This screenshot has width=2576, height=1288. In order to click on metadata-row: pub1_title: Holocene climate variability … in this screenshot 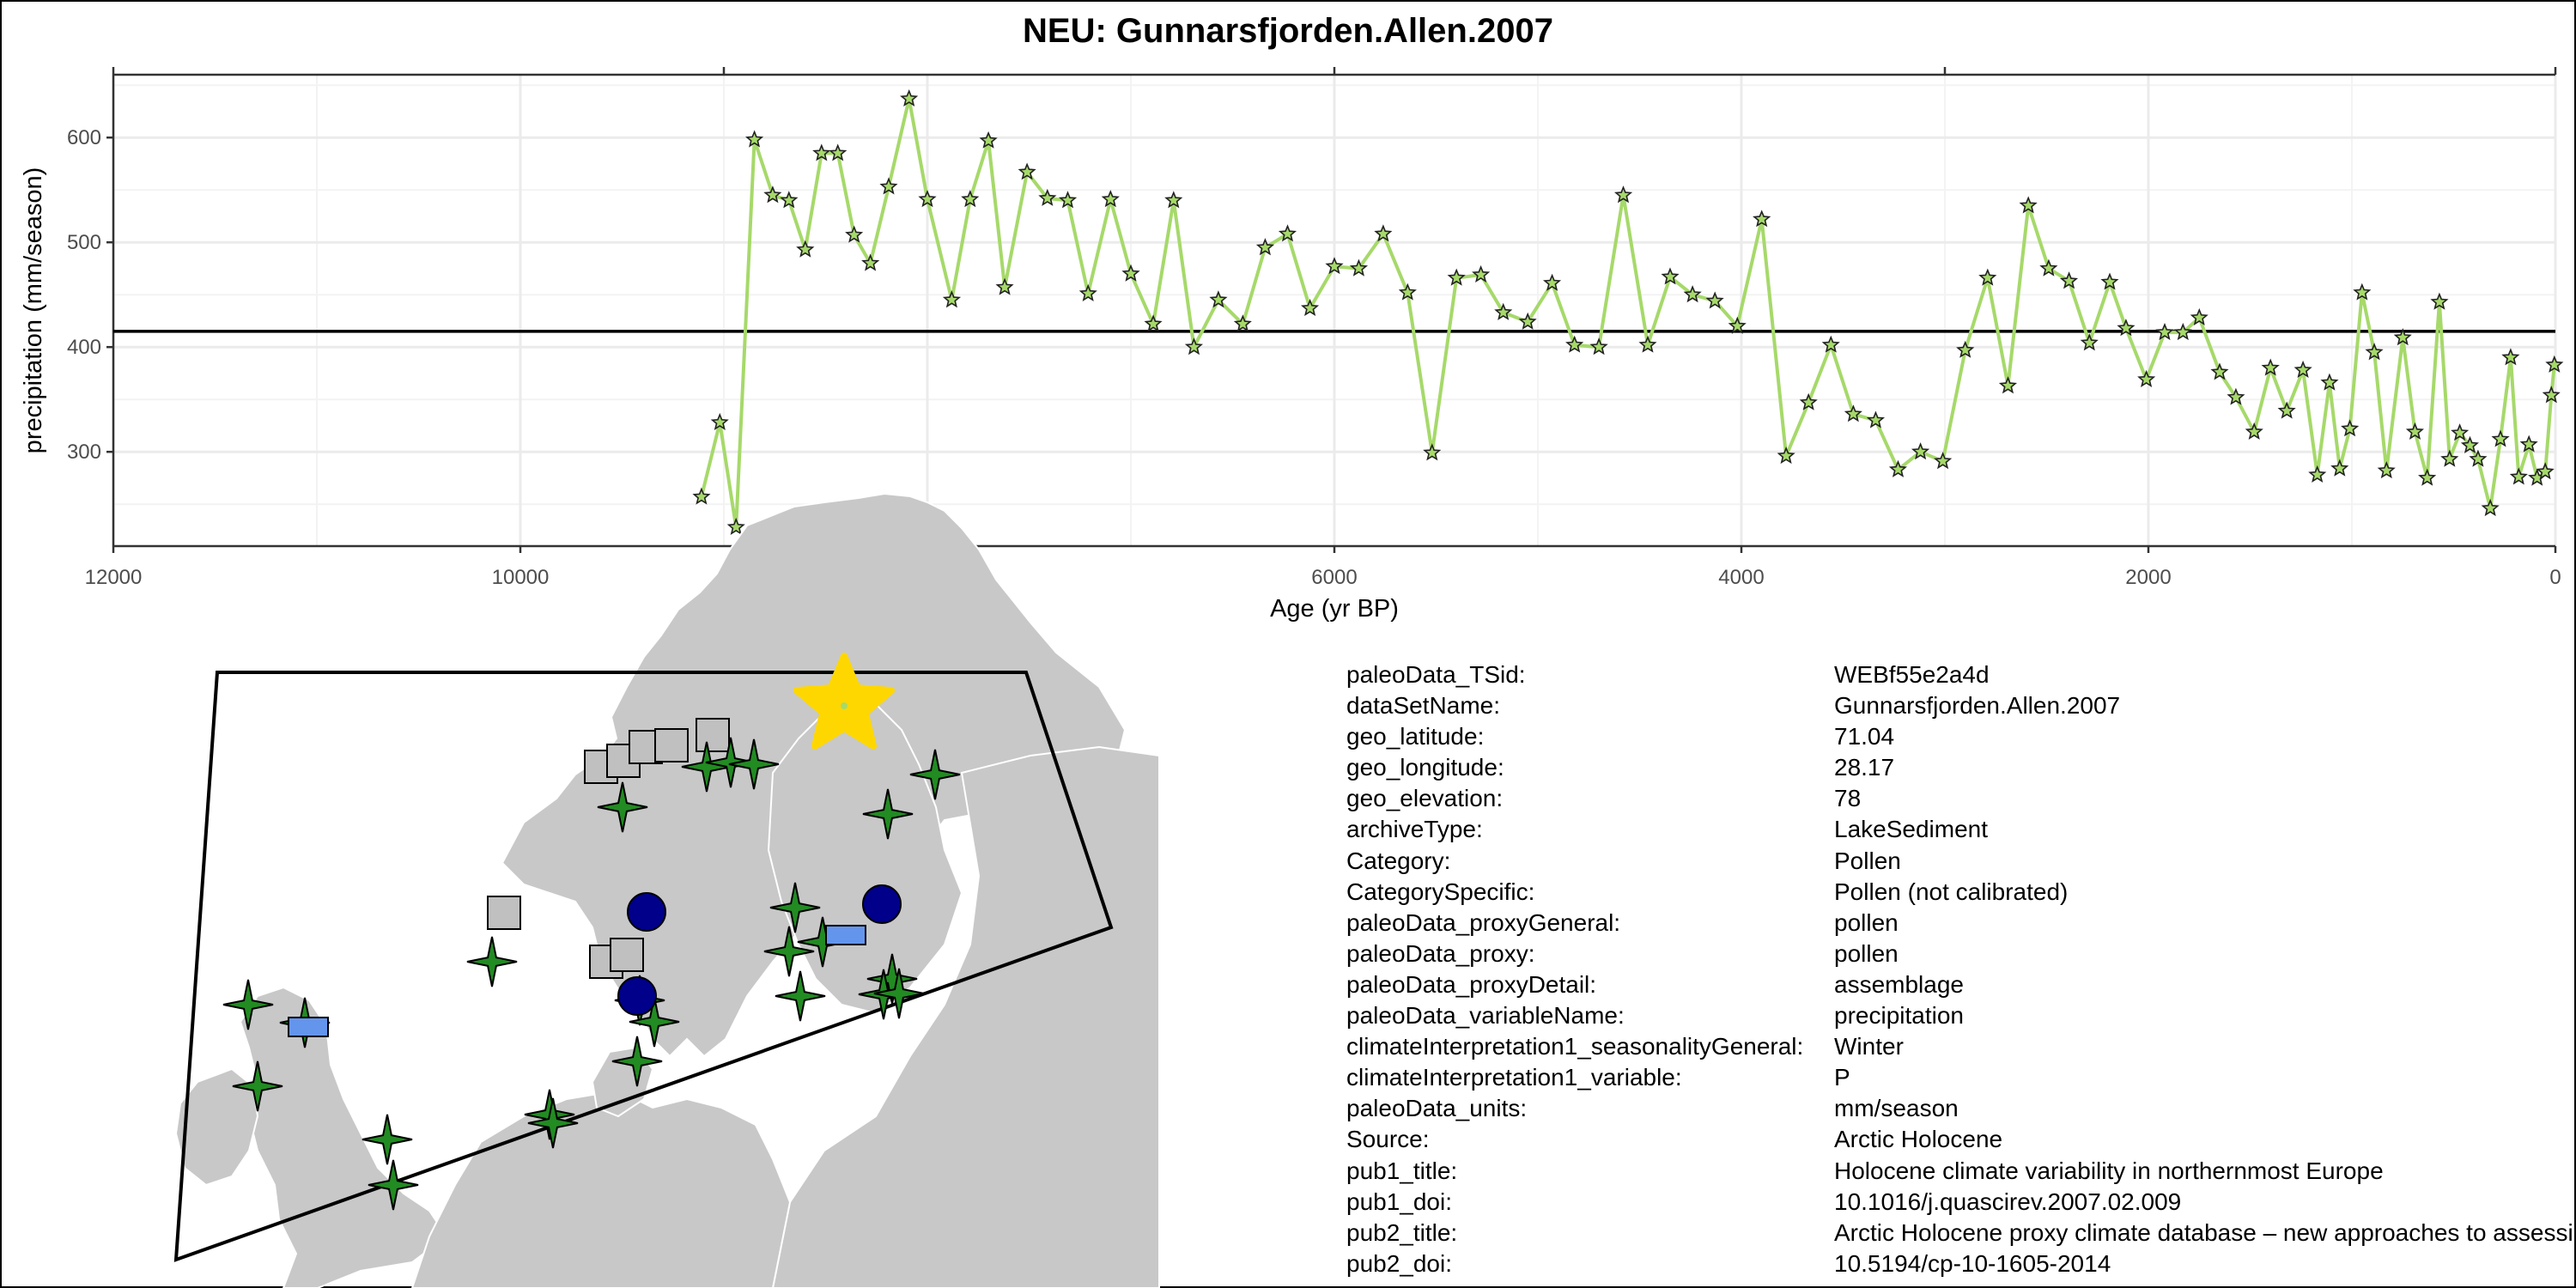, I will do `click(1960, 1171)`.